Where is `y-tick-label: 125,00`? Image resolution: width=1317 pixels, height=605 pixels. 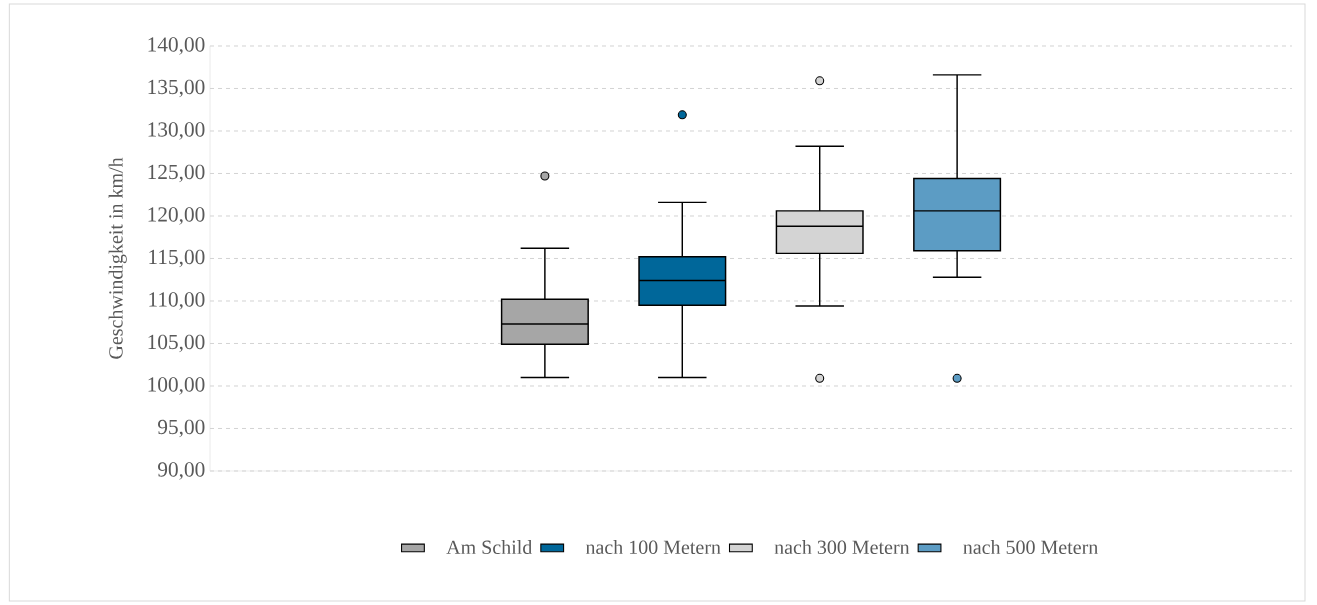 y-tick-label: 125,00 is located at coordinates (176, 173).